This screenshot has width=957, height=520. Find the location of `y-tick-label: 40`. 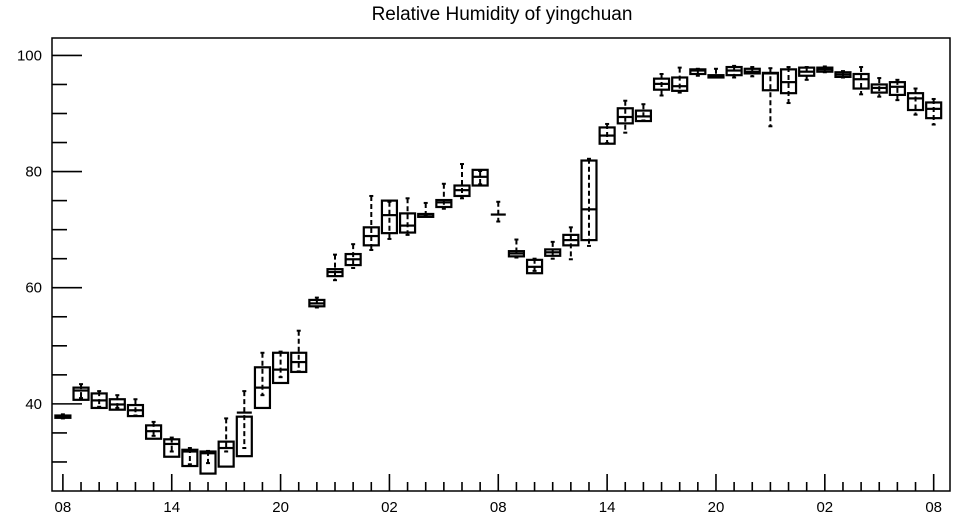

y-tick-label: 40 is located at coordinates (33, 404).